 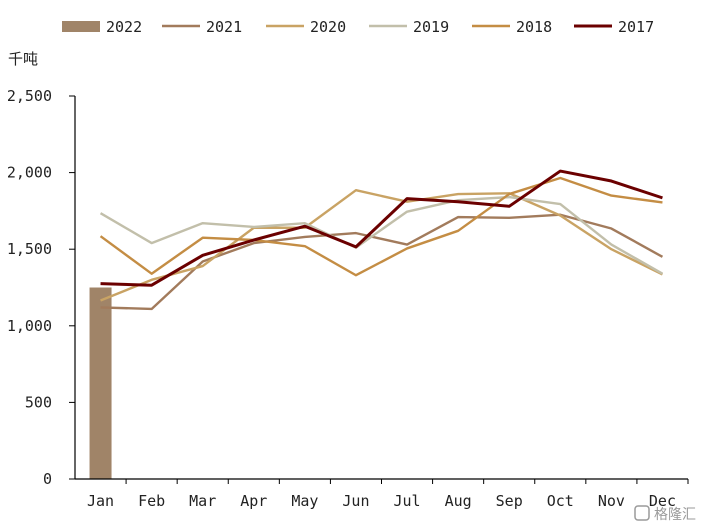 What do you see at coordinates (611, 501) in the screenshot?
I see `x-tick-label: Nov` at bounding box center [611, 501].